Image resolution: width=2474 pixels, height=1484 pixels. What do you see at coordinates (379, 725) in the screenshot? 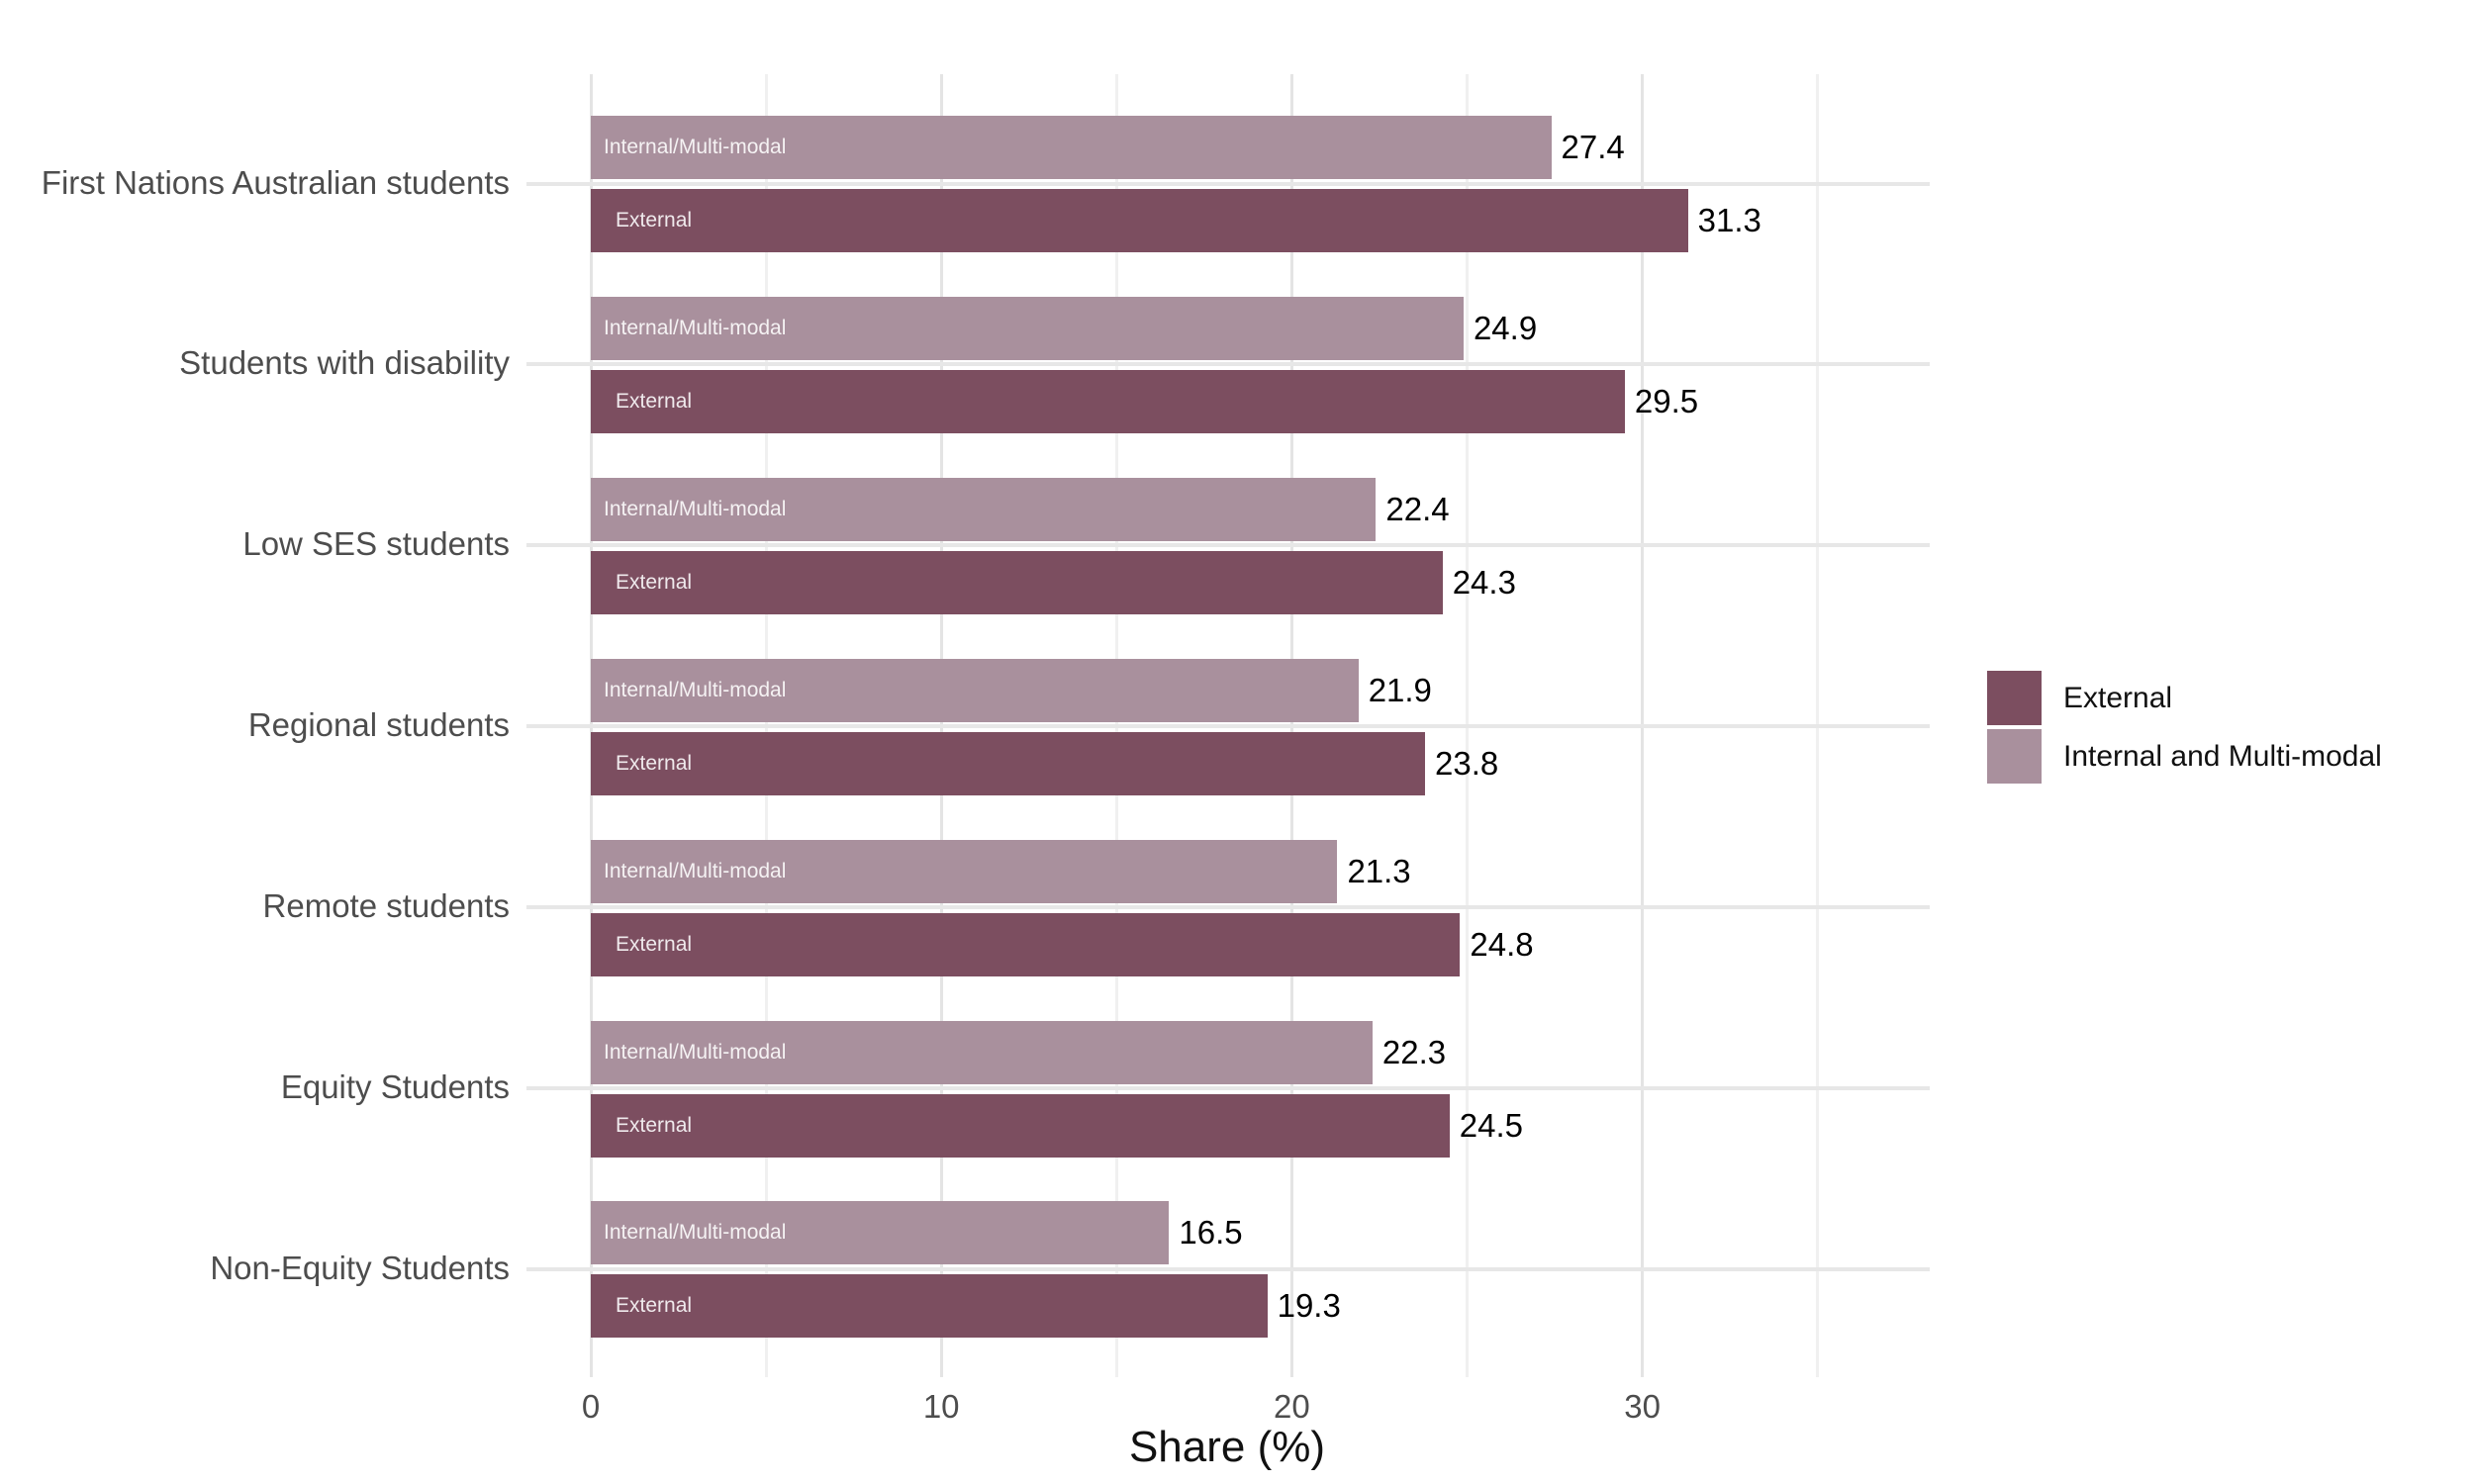
I see `category-label: Regional students` at bounding box center [379, 725].